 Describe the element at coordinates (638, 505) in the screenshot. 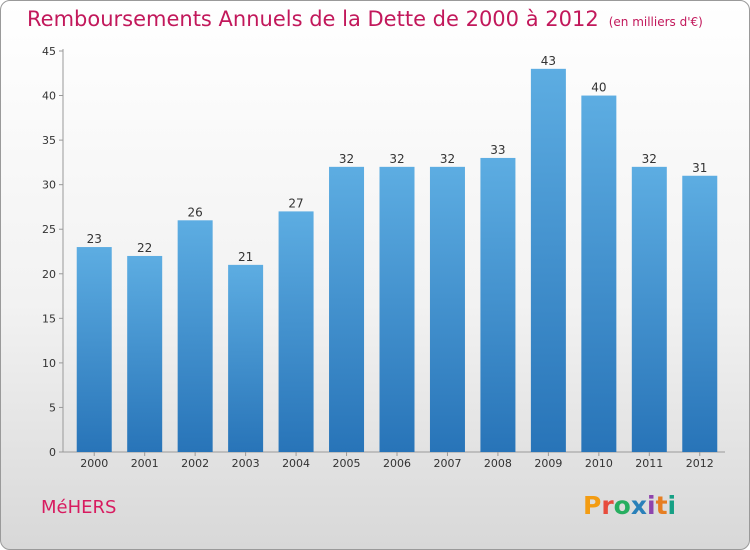

I see `logo-letter: x` at that location.